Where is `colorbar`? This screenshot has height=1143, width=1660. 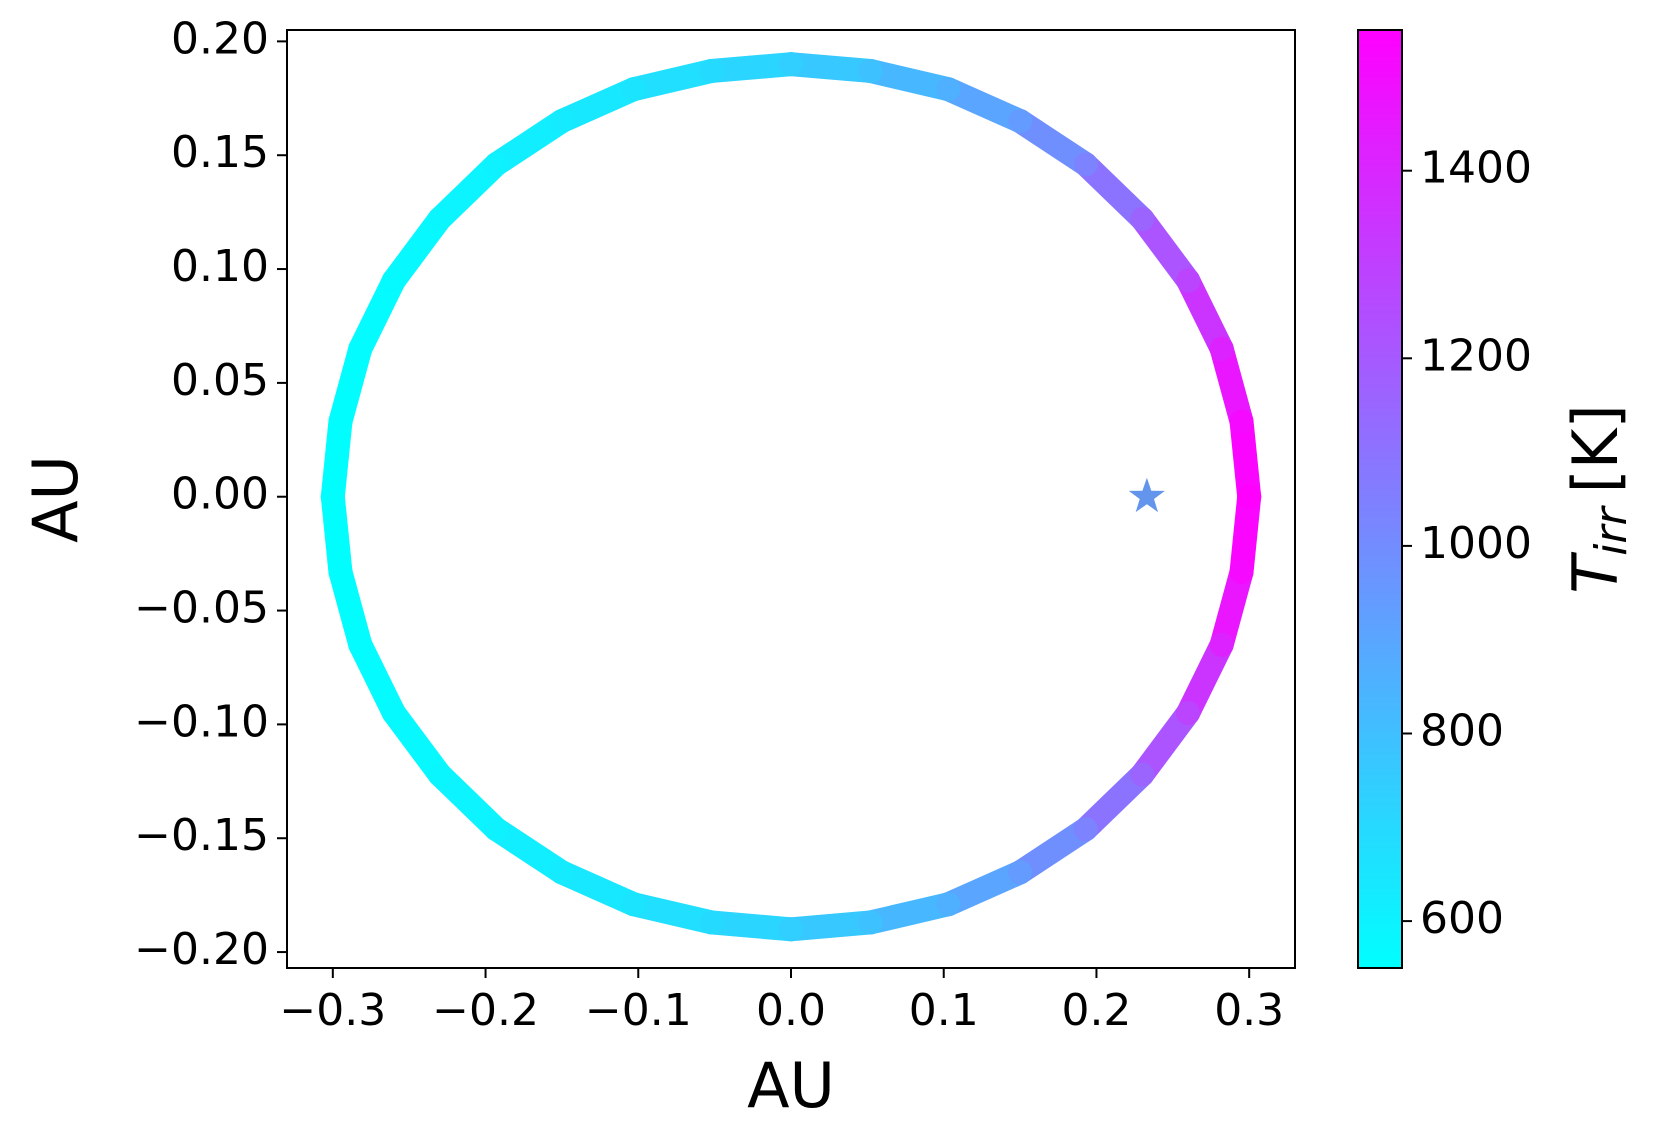 colorbar is located at coordinates (1380, 499).